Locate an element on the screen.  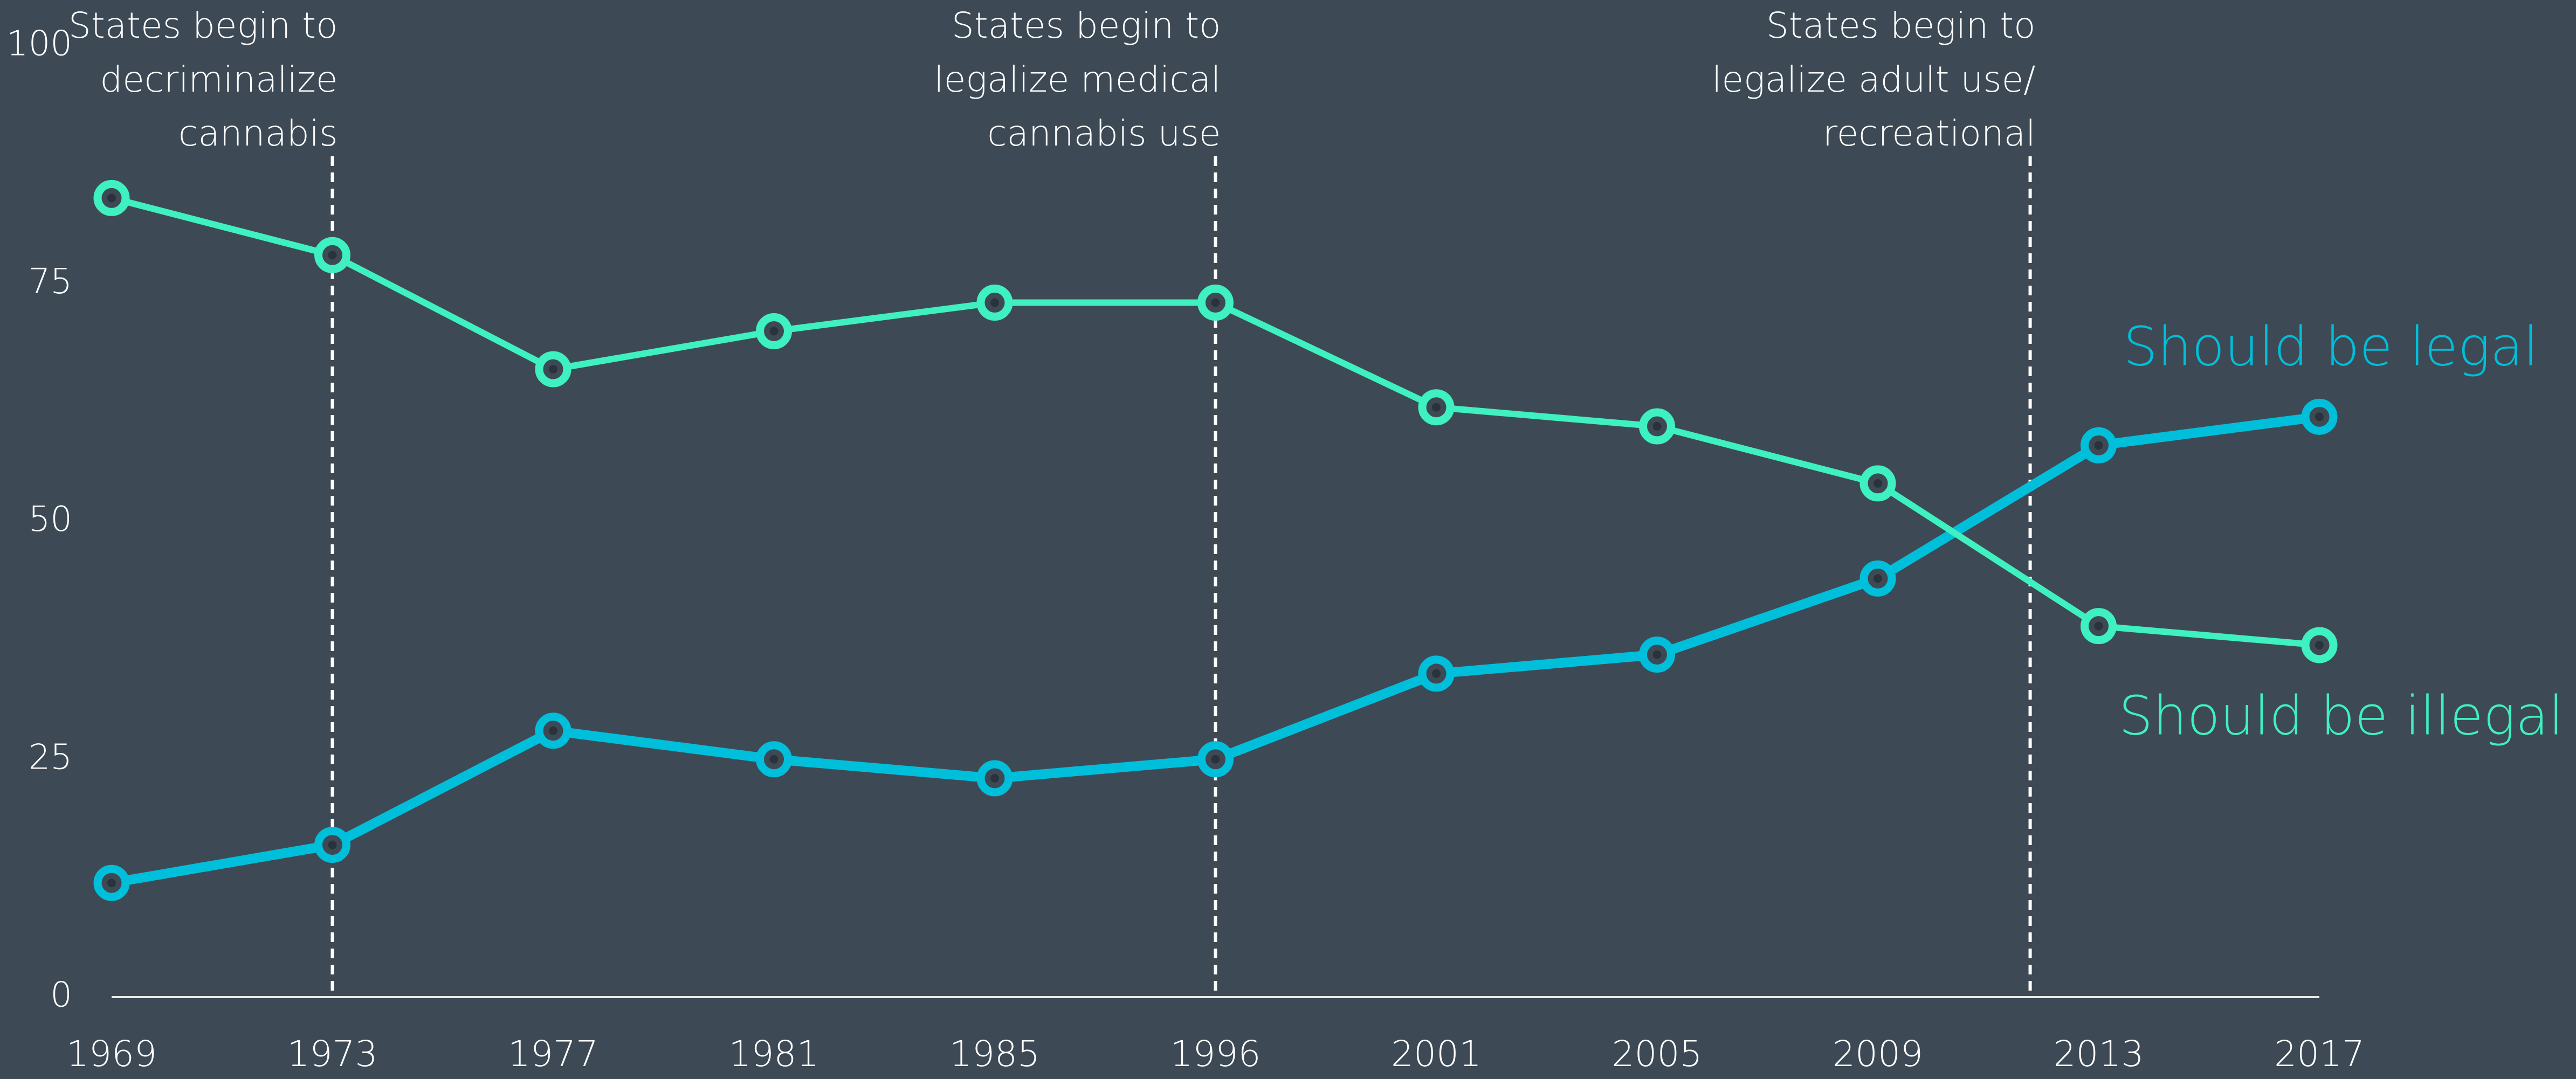
x-tick-label: 2005 is located at coordinates (1657, 1054).